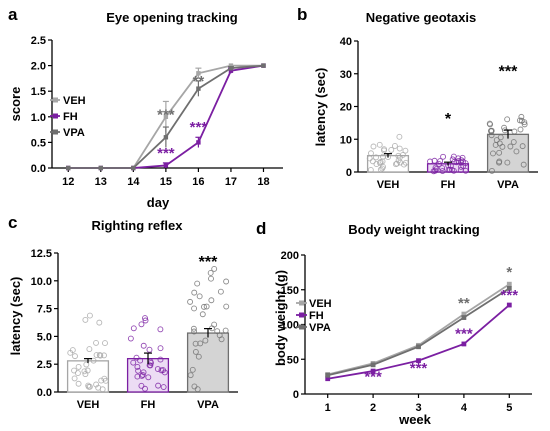 Image resolution: width=550 pixels, height=431 pixels. I want to click on panel-d-ytick-label: 50, so click(293, 360).